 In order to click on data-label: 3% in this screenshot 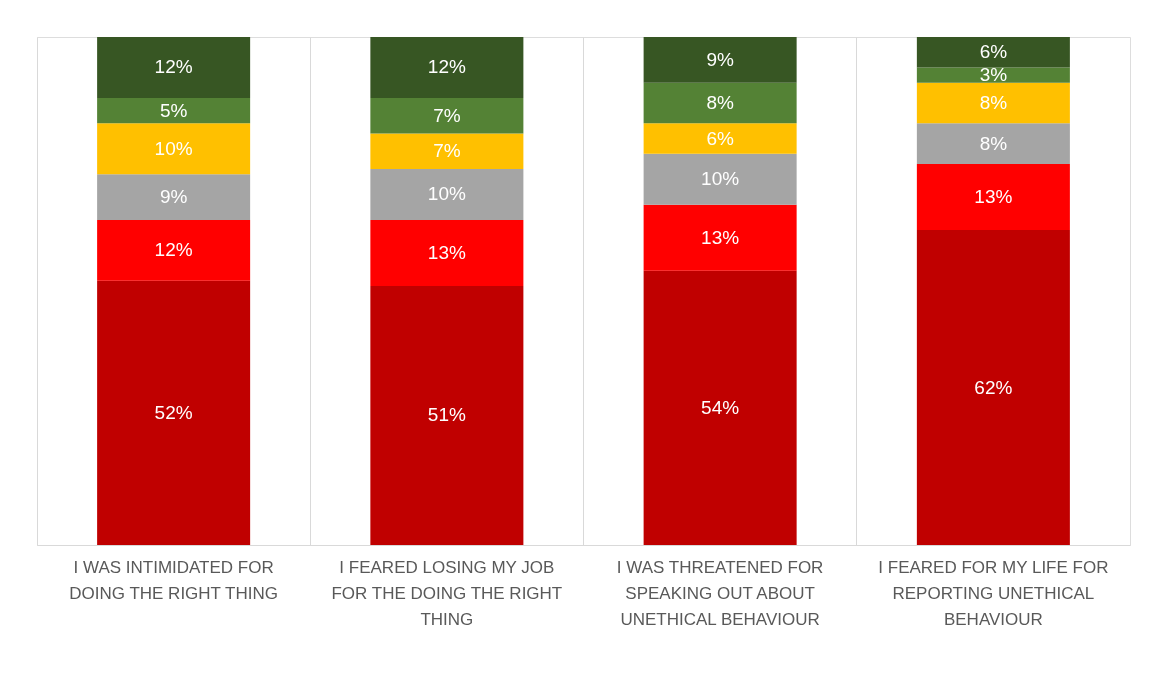, I will do `click(993, 75)`.